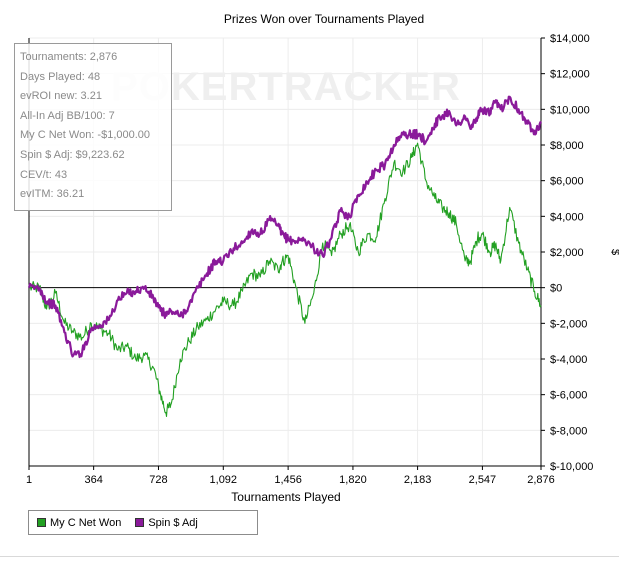 The height and width of the screenshot is (566, 619). What do you see at coordinates (567, 182) in the screenshot?
I see `y-tick-label: $6,000` at bounding box center [567, 182].